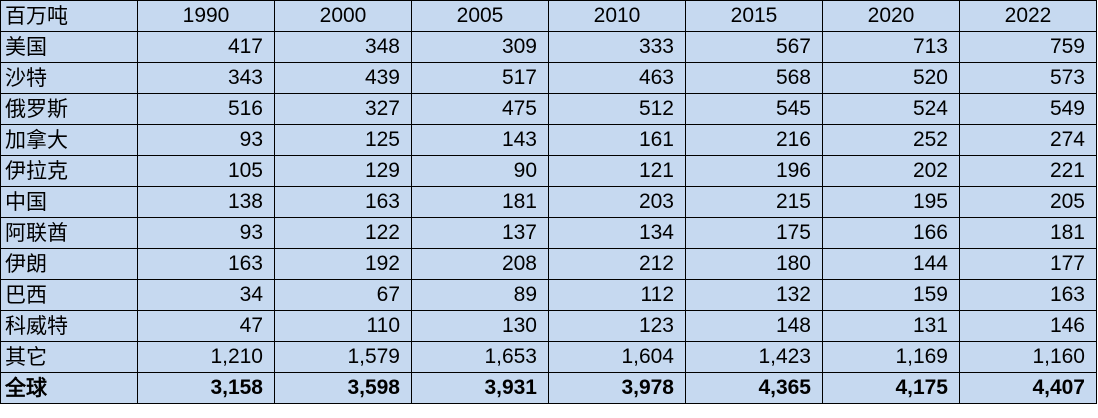 The width and height of the screenshot is (1098, 418). What do you see at coordinates (206, 109) in the screenshot?
I see `value-cell: 516` at bounding box center [206, 109].